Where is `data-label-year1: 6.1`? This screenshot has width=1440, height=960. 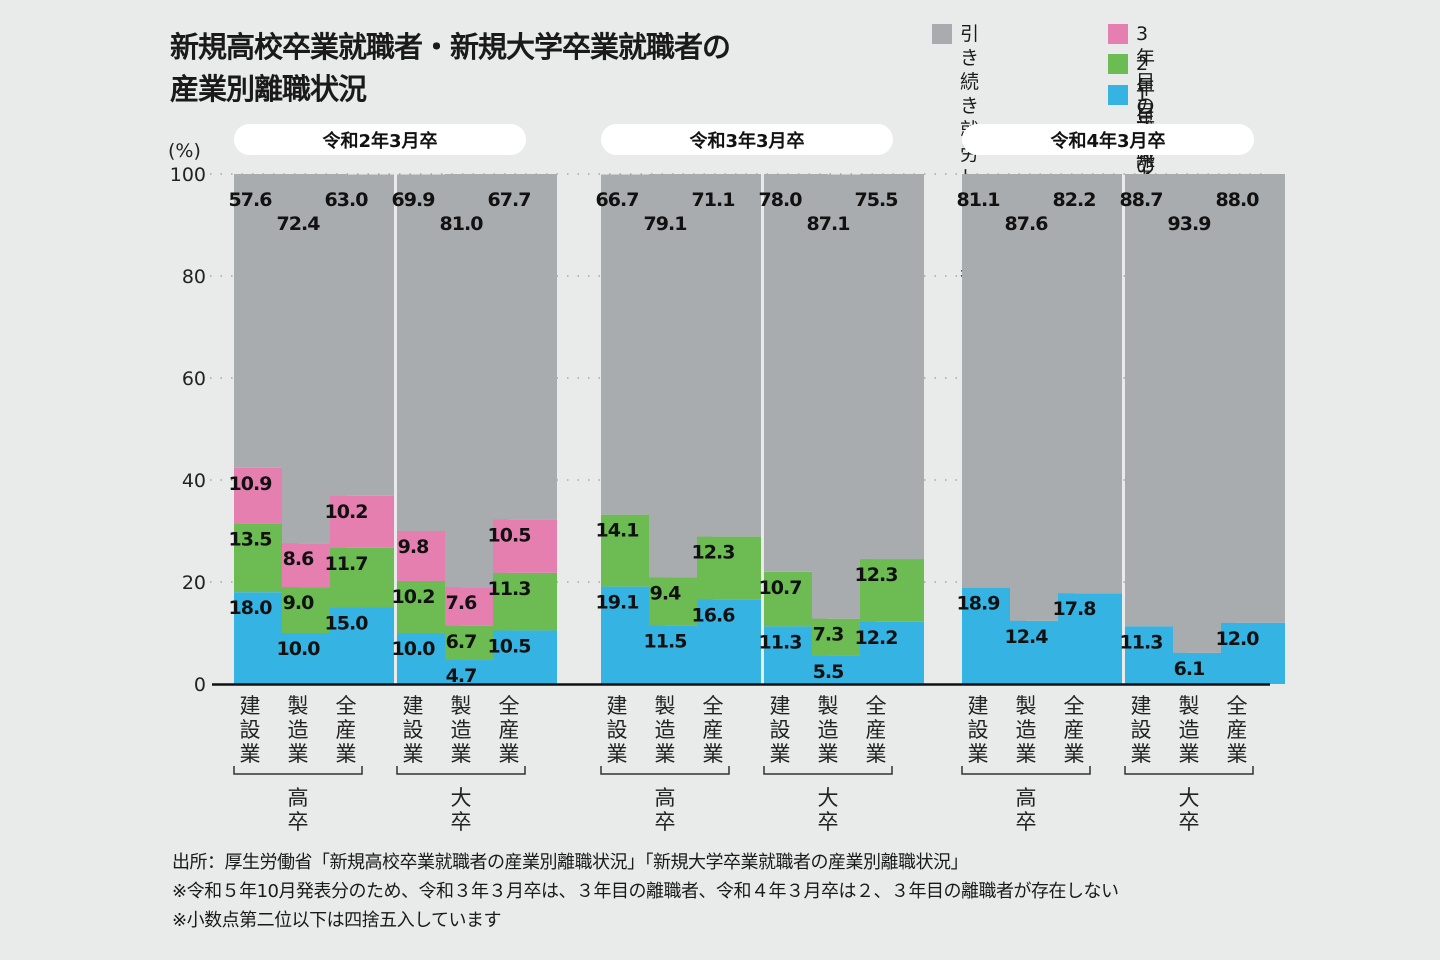 data-label-year1: 6.1 is located at coordinates (1189, 669).